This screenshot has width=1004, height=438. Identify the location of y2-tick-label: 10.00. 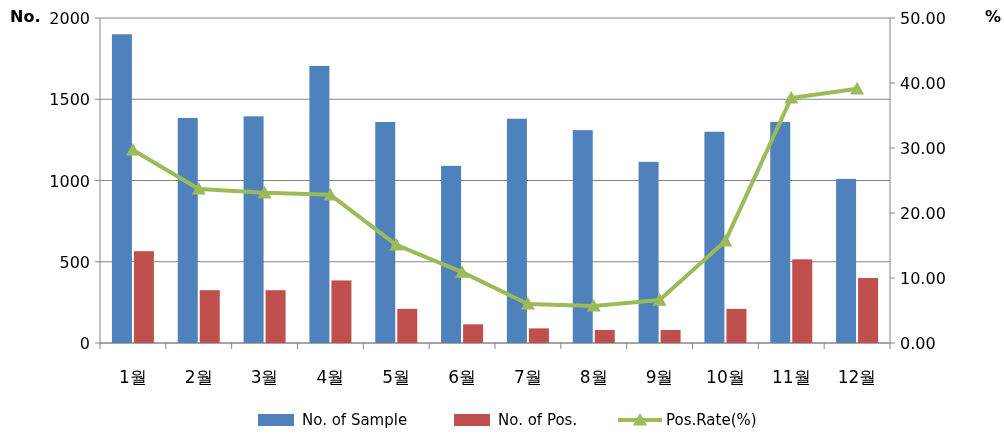
(923, 278).